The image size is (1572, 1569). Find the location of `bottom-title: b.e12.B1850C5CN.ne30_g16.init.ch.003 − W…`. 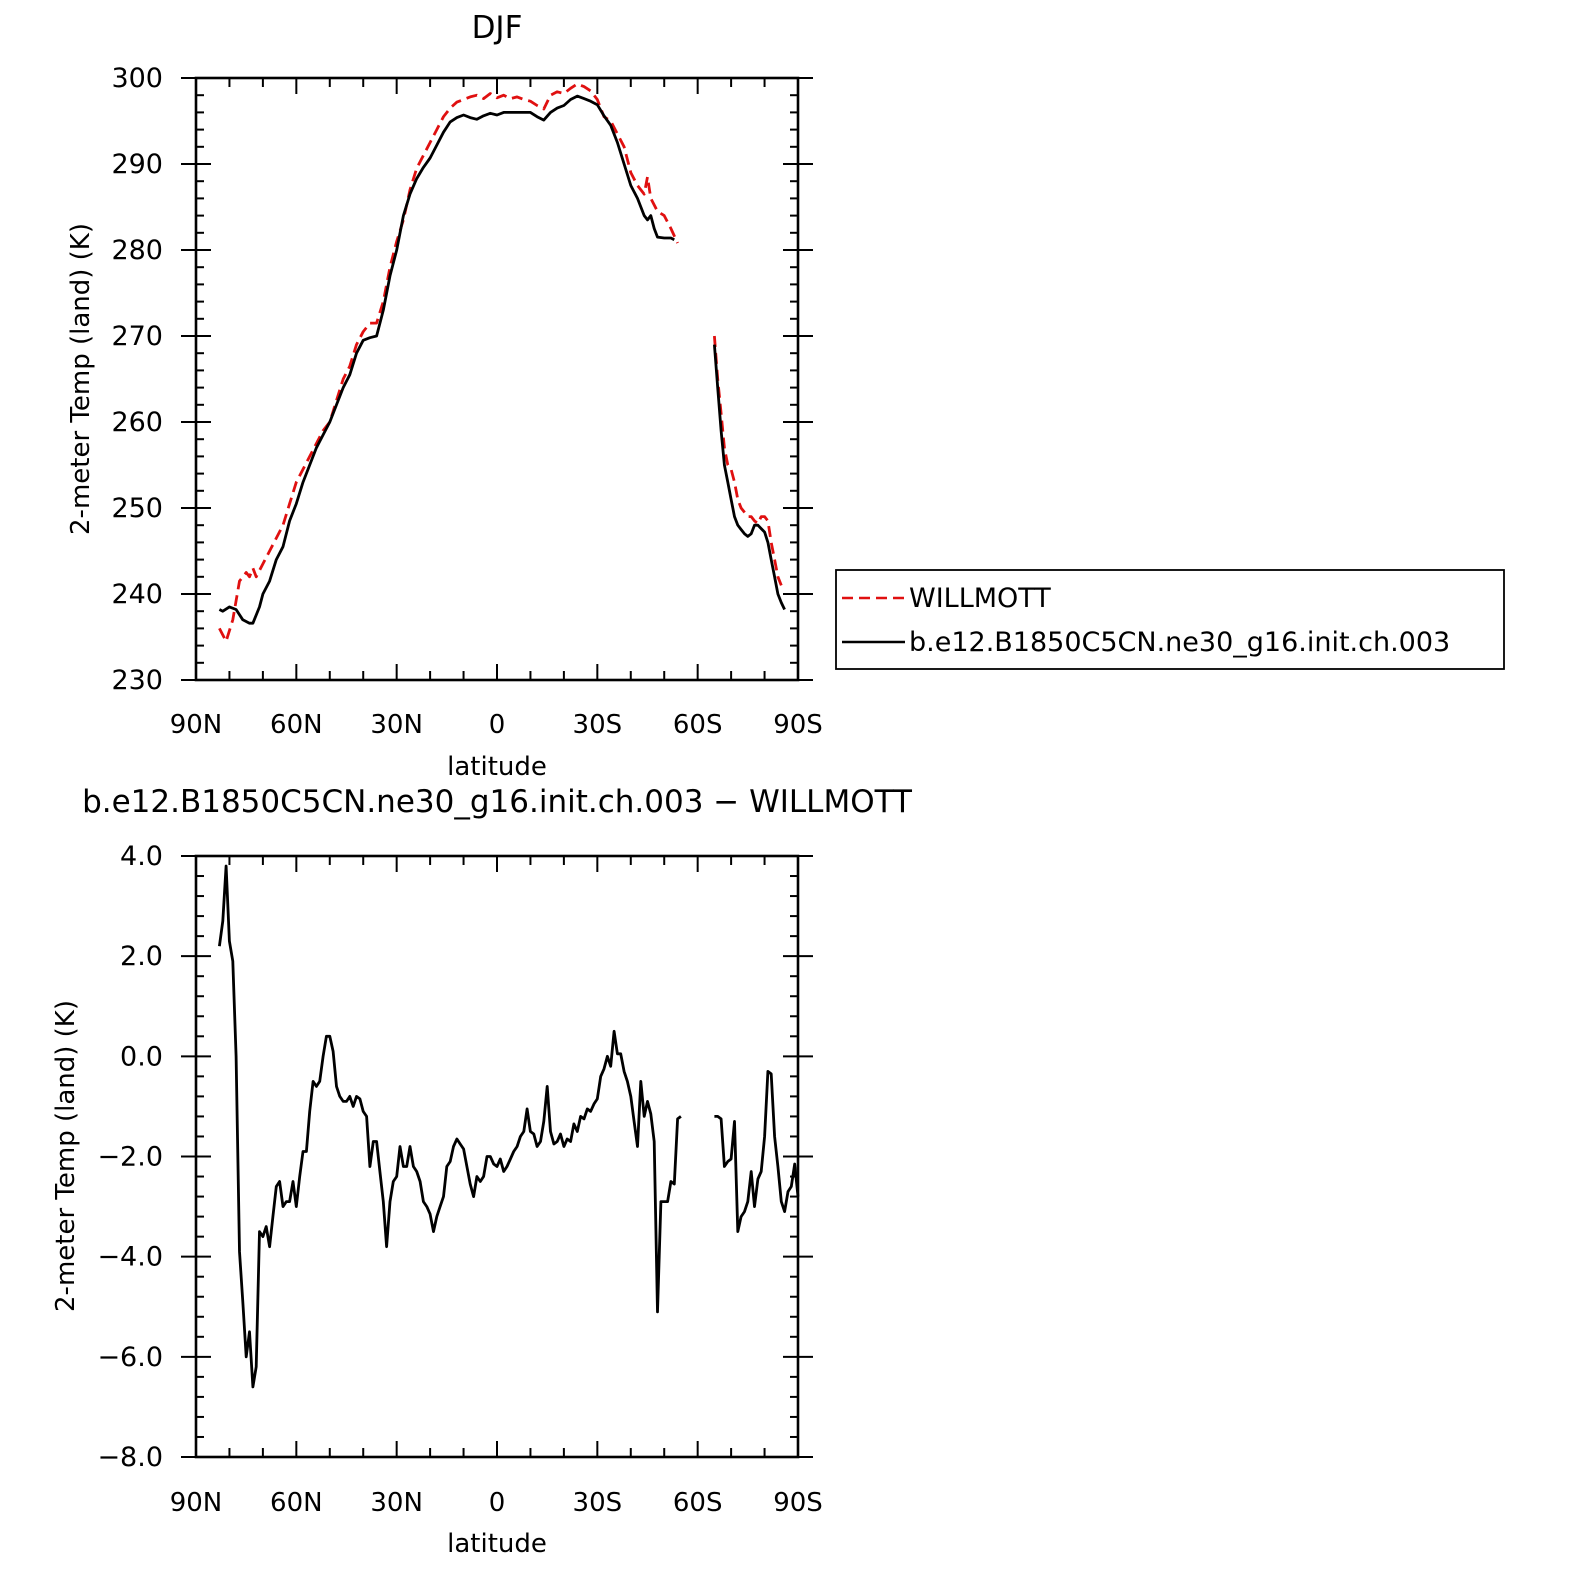

bottom-title: b.e12.B1850C5CN.ne30_g16.init.ch.003 − W… is located at coordinates (497, 802).